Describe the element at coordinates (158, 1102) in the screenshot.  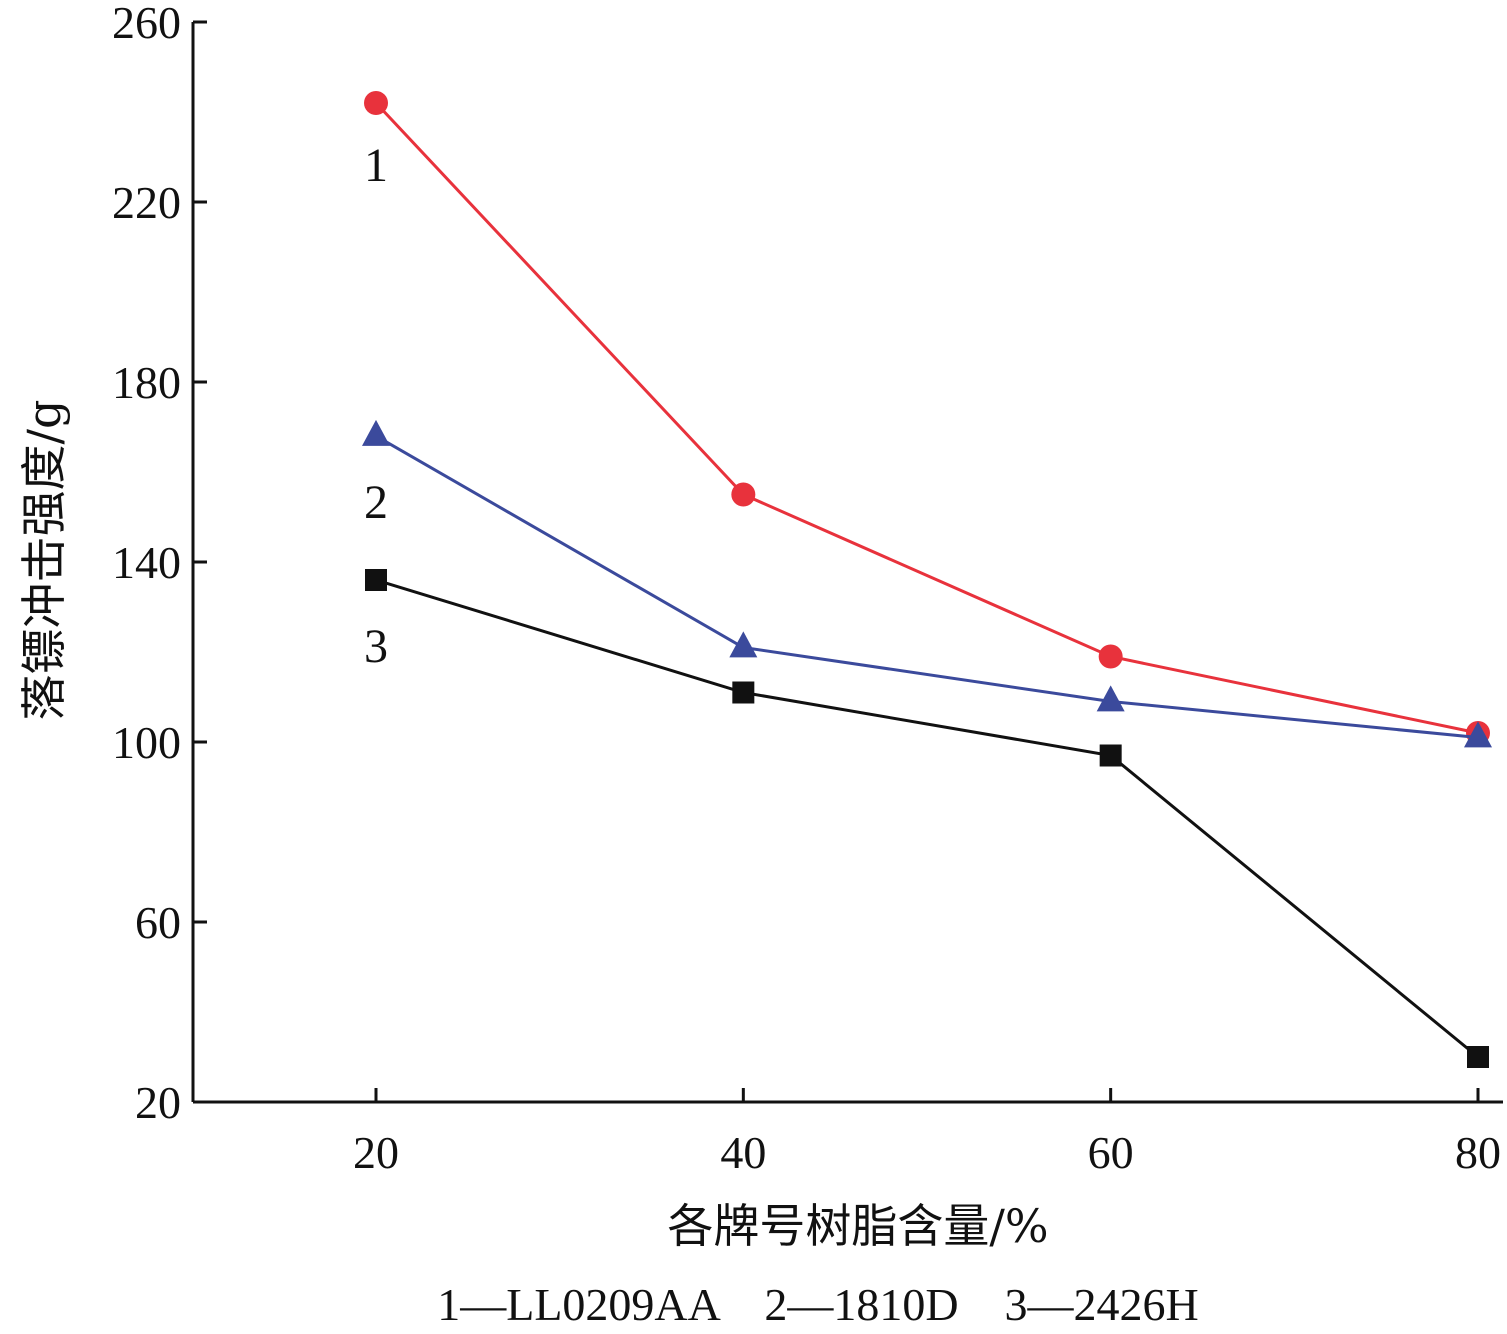
I see `y-tick-label: 20` at that location.